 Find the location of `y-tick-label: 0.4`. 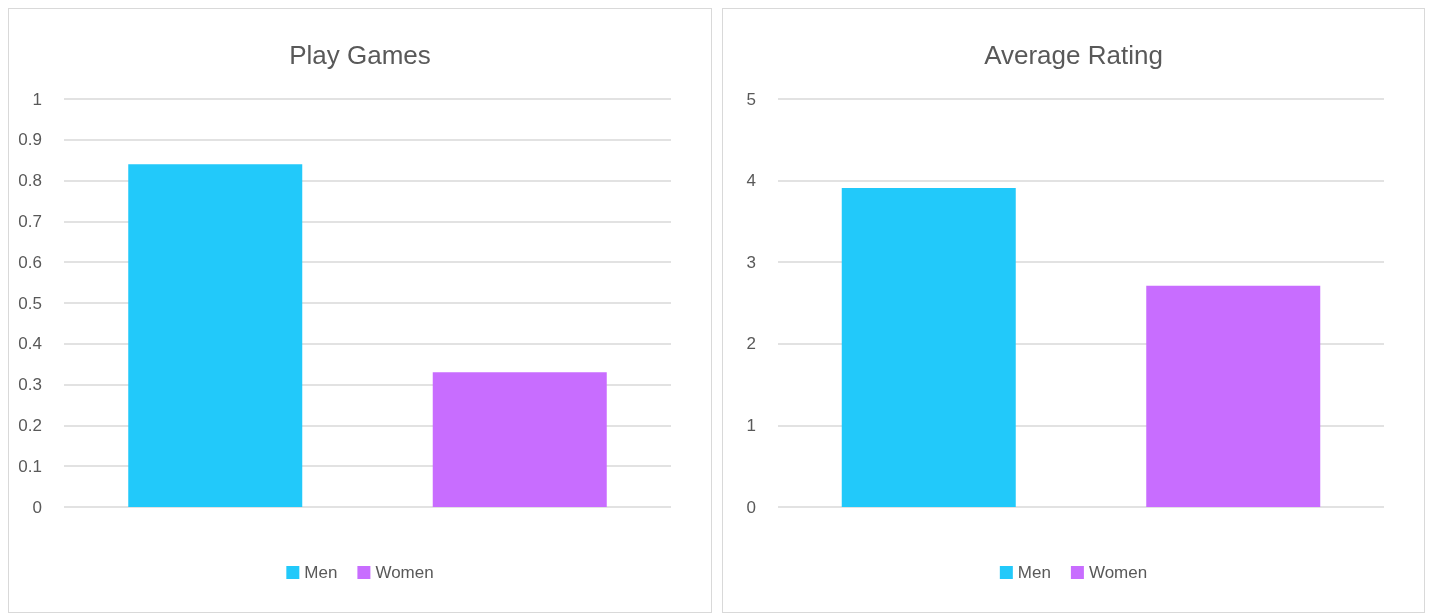

y-tick-label: 0.4 is located at coordinates (30, 344).